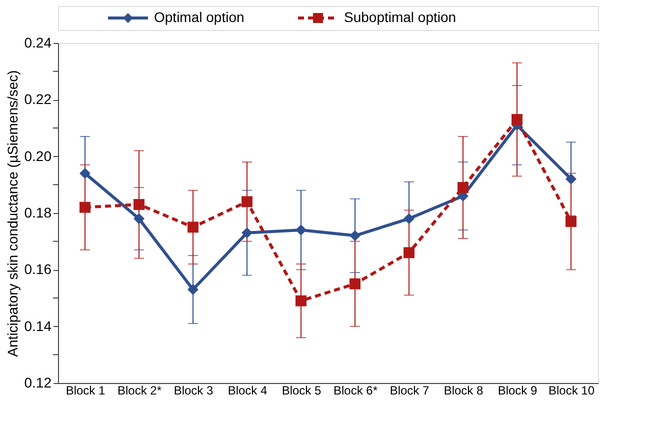  I want to click on x-tick-label: Block 8, so click(464, 391).